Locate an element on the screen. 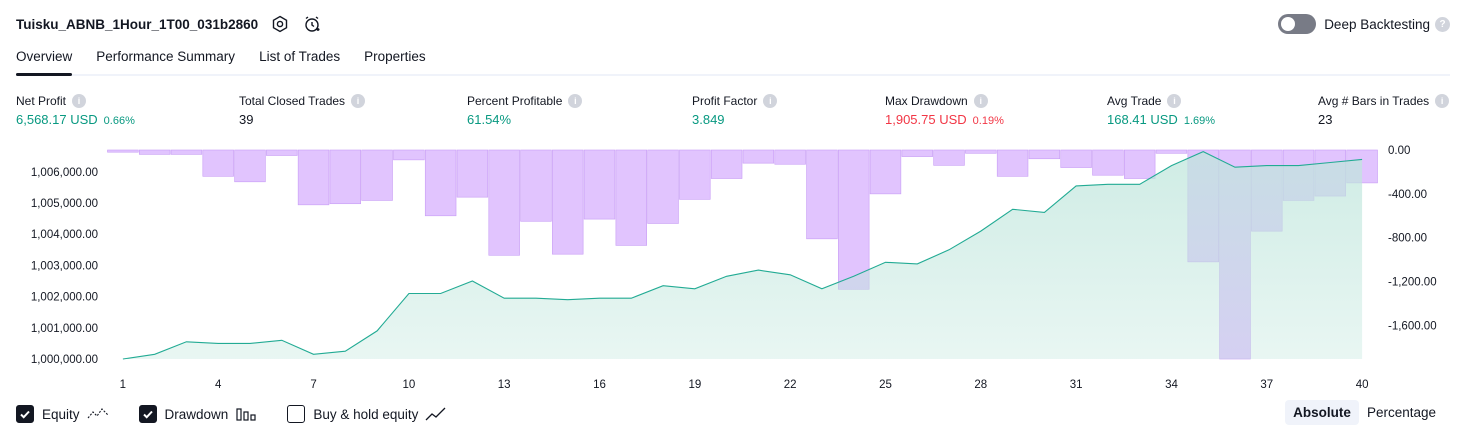 This screenshot has width=1466, height=438. legend-buy-hold-equity: Buy & hold equity is located at coordinates (367, 414).